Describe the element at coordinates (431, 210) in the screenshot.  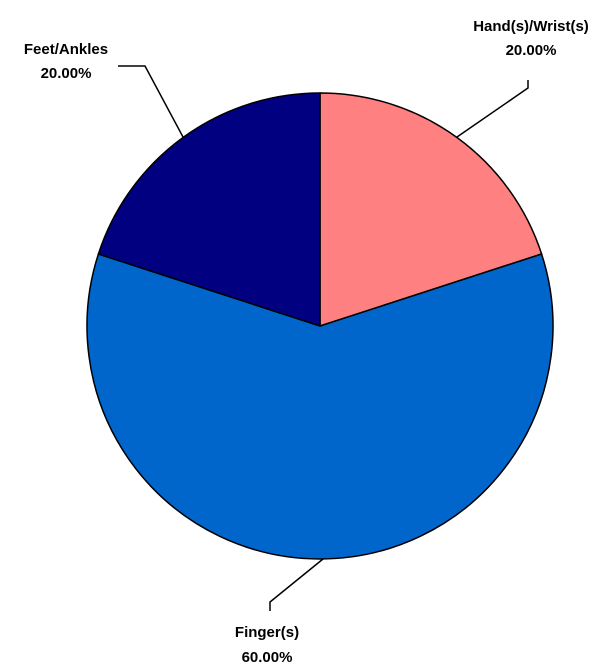
I see `pie-slice-hand-s-wrist-s` at that location.